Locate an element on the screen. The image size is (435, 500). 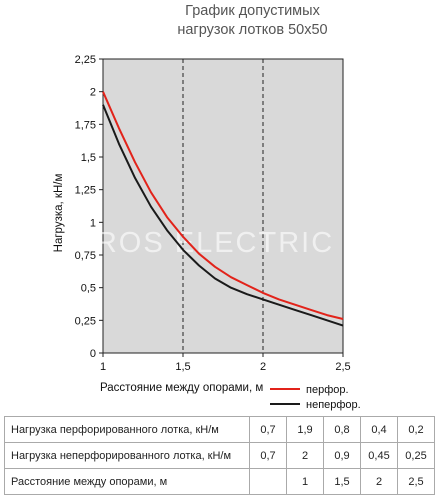
y-tick-label: 1,75 is located at coordinates (85, 125).